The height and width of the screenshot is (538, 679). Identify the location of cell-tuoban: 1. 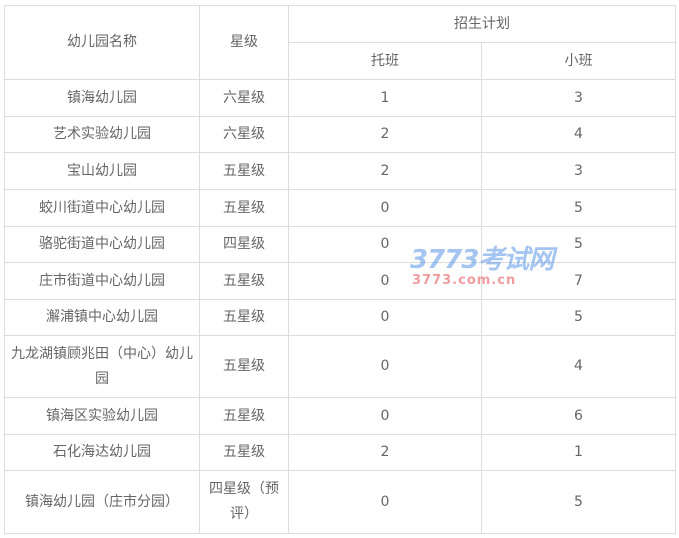
(384, 98).